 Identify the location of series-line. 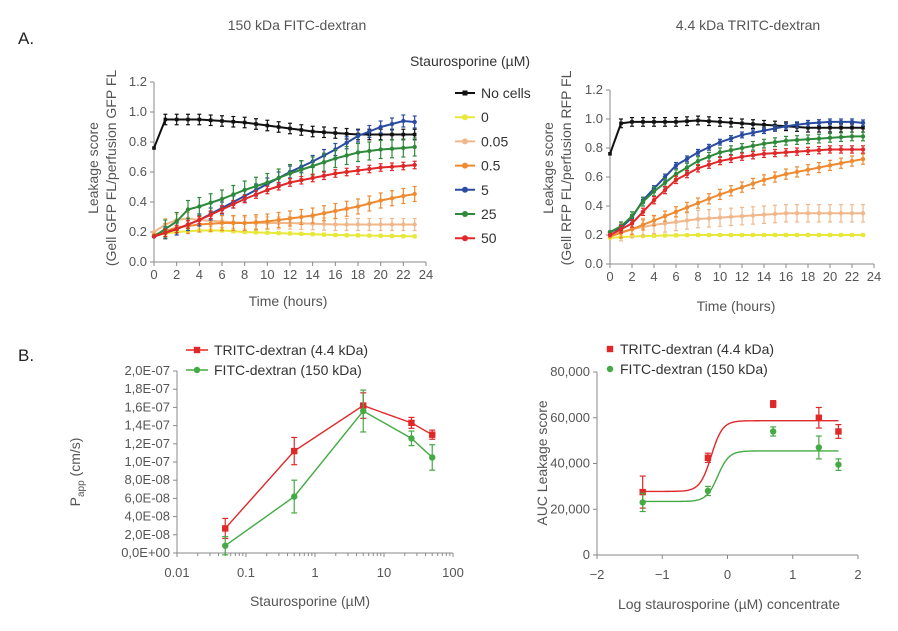
(284, 233).